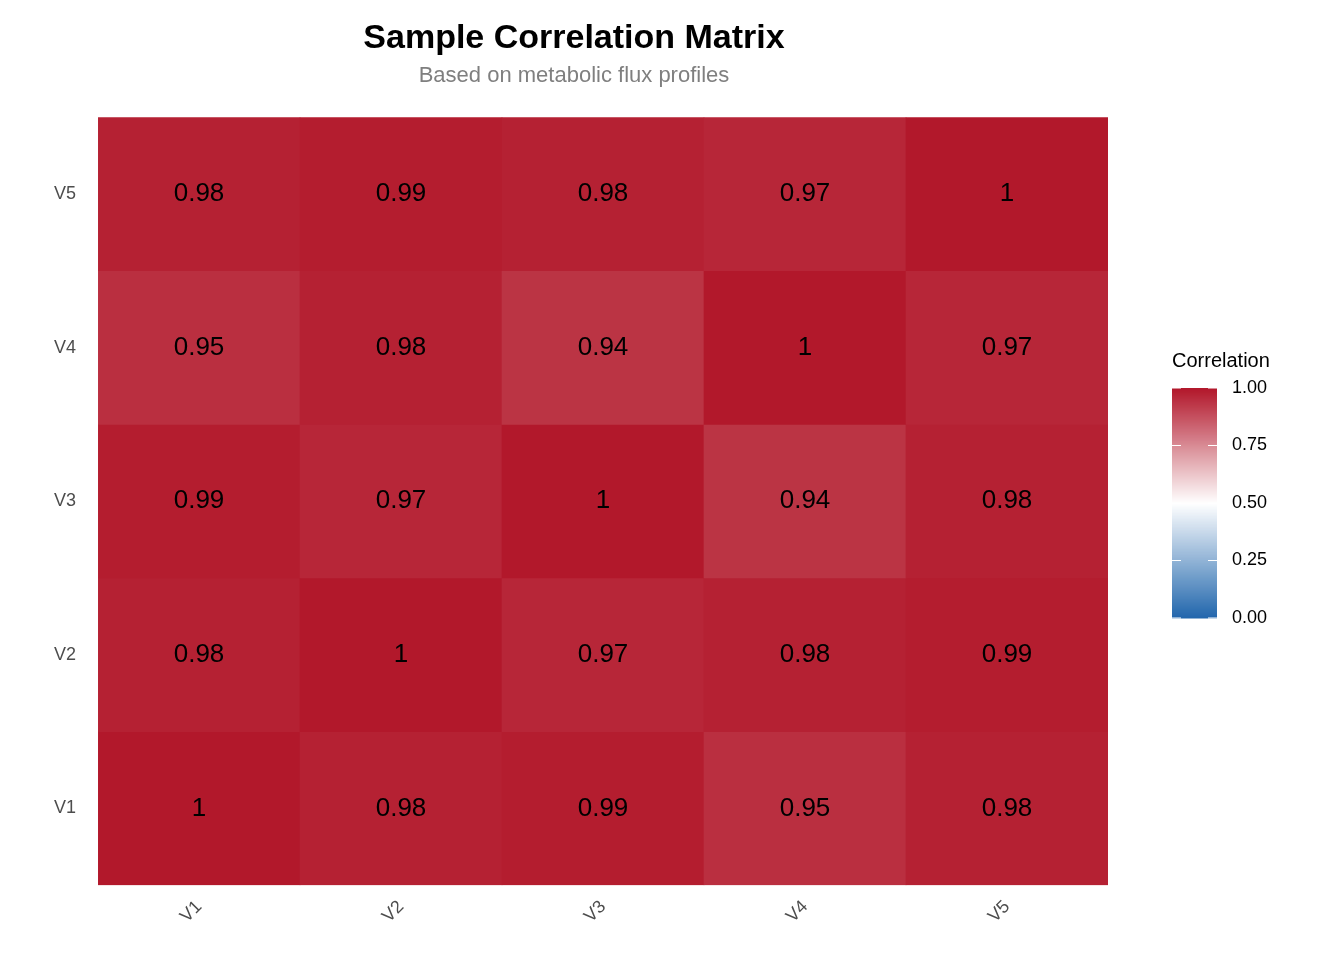  Describe the element at coordinates (796, 910) in the screenshot. I see `x-tick-label: V4` at that location.